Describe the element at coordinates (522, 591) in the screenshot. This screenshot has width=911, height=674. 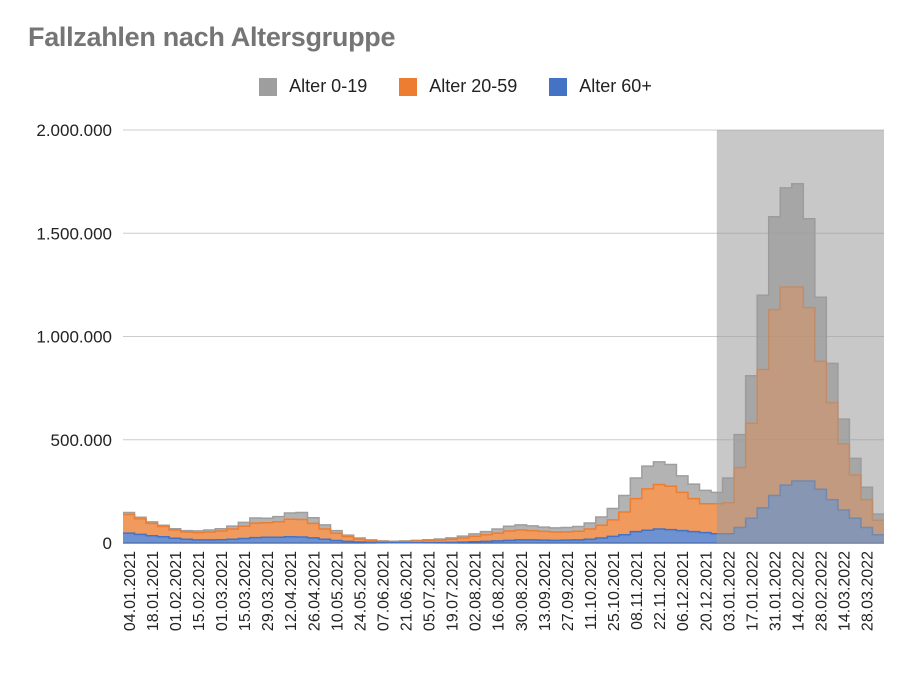
I see `x-tick-label-17: 30.08.2021` at that location.